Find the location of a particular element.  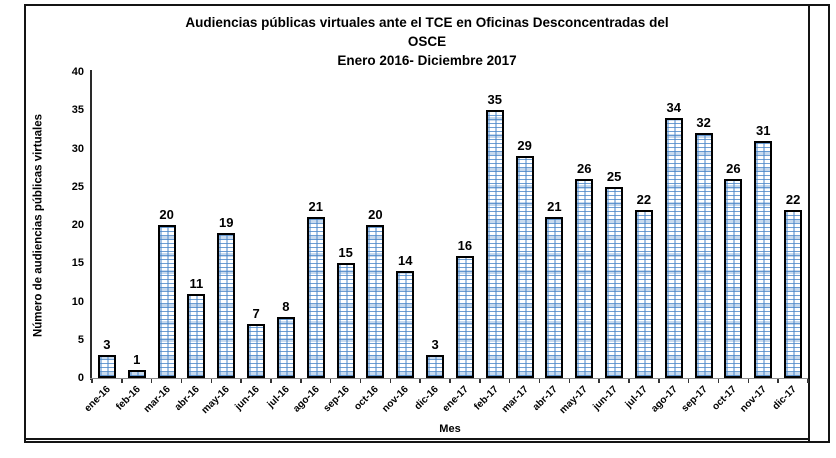

bar-value-label: 15 is located at coordinates (345, 253).